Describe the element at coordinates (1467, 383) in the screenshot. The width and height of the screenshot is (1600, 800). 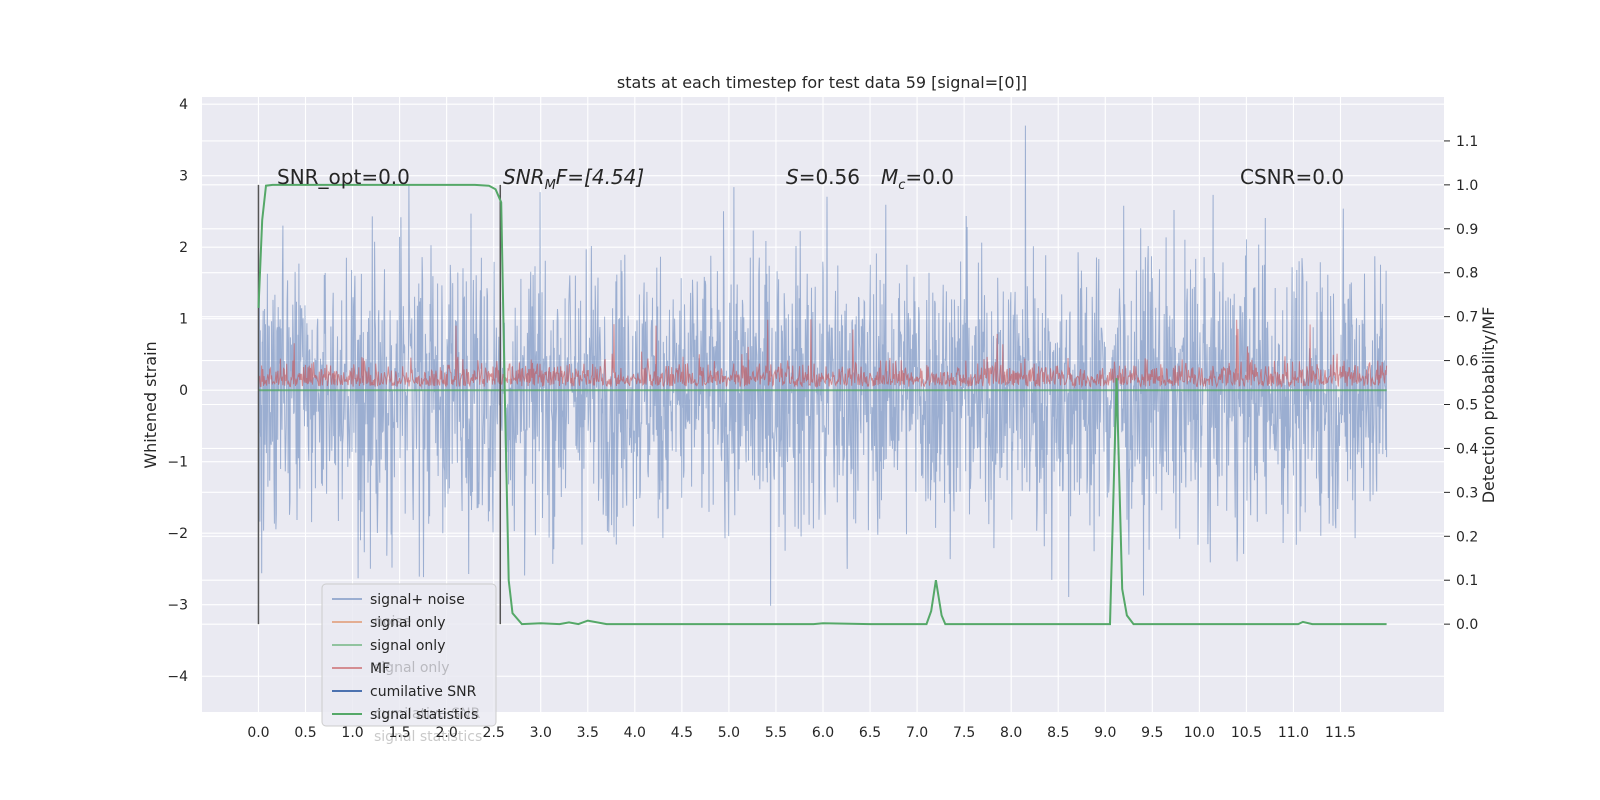
I see `y-tick-labels-right: 1.1 1.0 0.9 0.8 0.7 0.6 0.5 0.4 0.3 0.2 0.1 0.0` at that location.